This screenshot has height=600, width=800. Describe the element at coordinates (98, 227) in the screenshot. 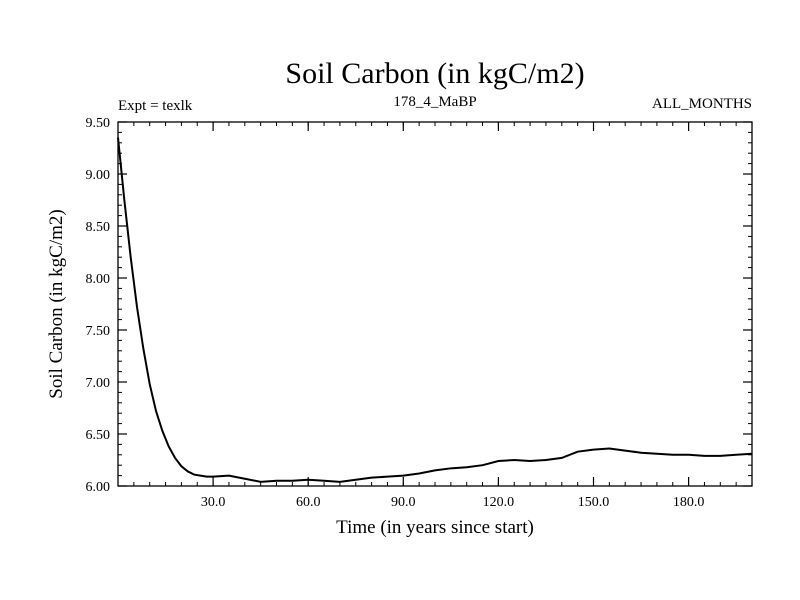

I see `y-tick-label: 8.50` at that location.